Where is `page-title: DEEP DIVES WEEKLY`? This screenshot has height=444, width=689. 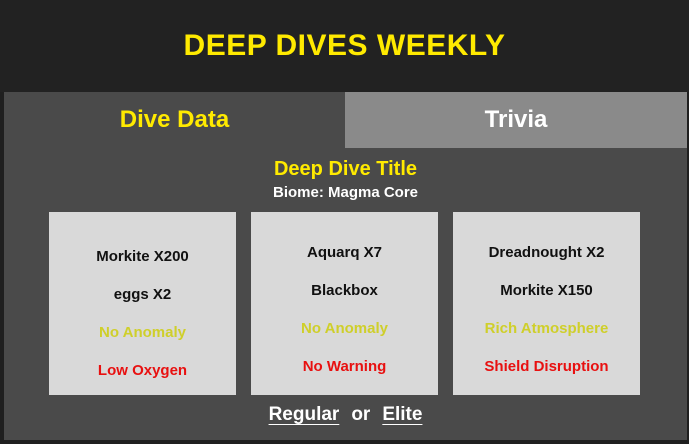
page-title: DEEP DIVES WEEKLY is located at coordinates (344, 45).